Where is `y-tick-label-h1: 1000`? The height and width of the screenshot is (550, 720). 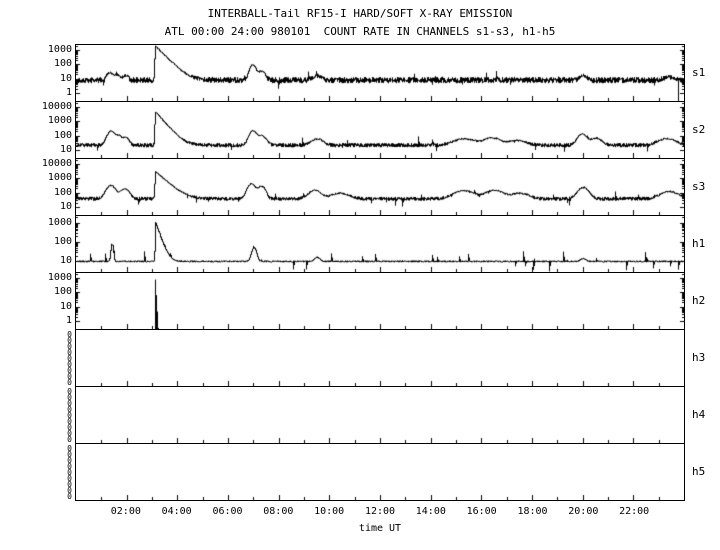 y-tick-label-h1: 1000 is located at coordinates (59, 222).